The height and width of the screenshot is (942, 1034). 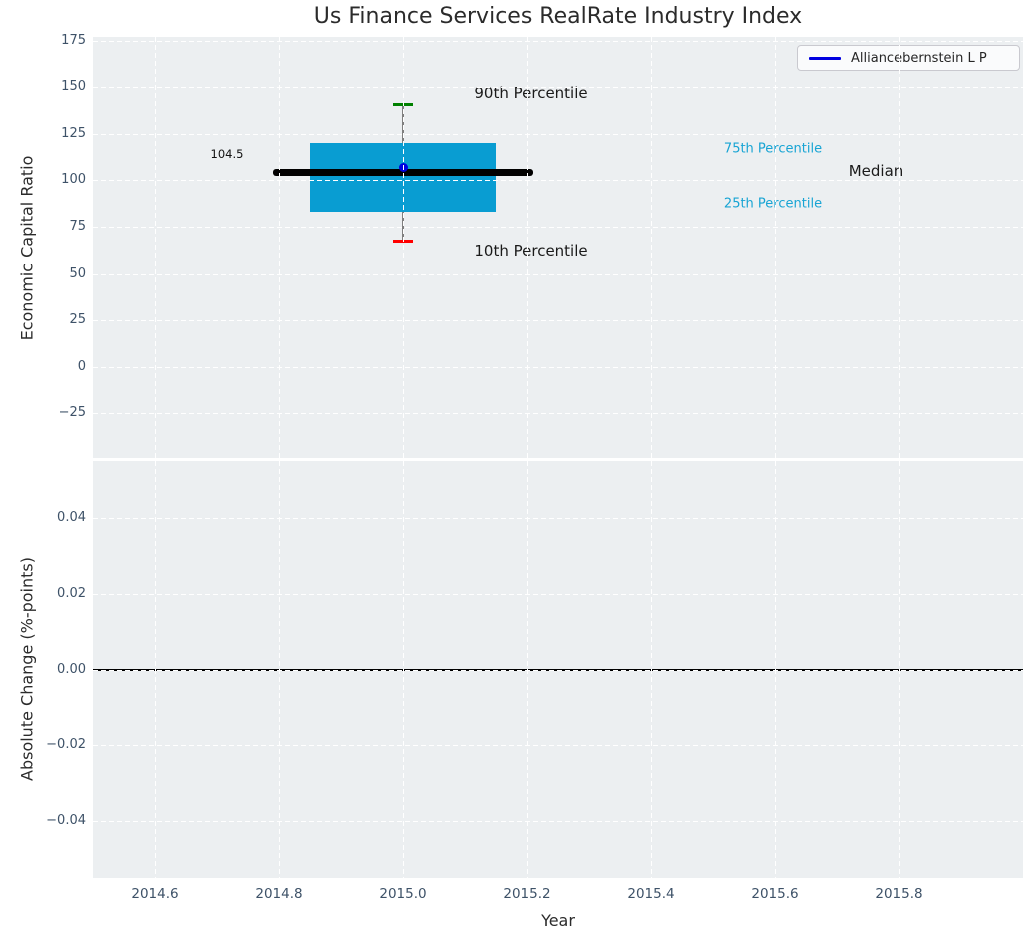 What do you see at coordinates (531, 93) in the screenshot?
I see `p90-annotation: 90th Percentile` at bounding box center [531, 93].